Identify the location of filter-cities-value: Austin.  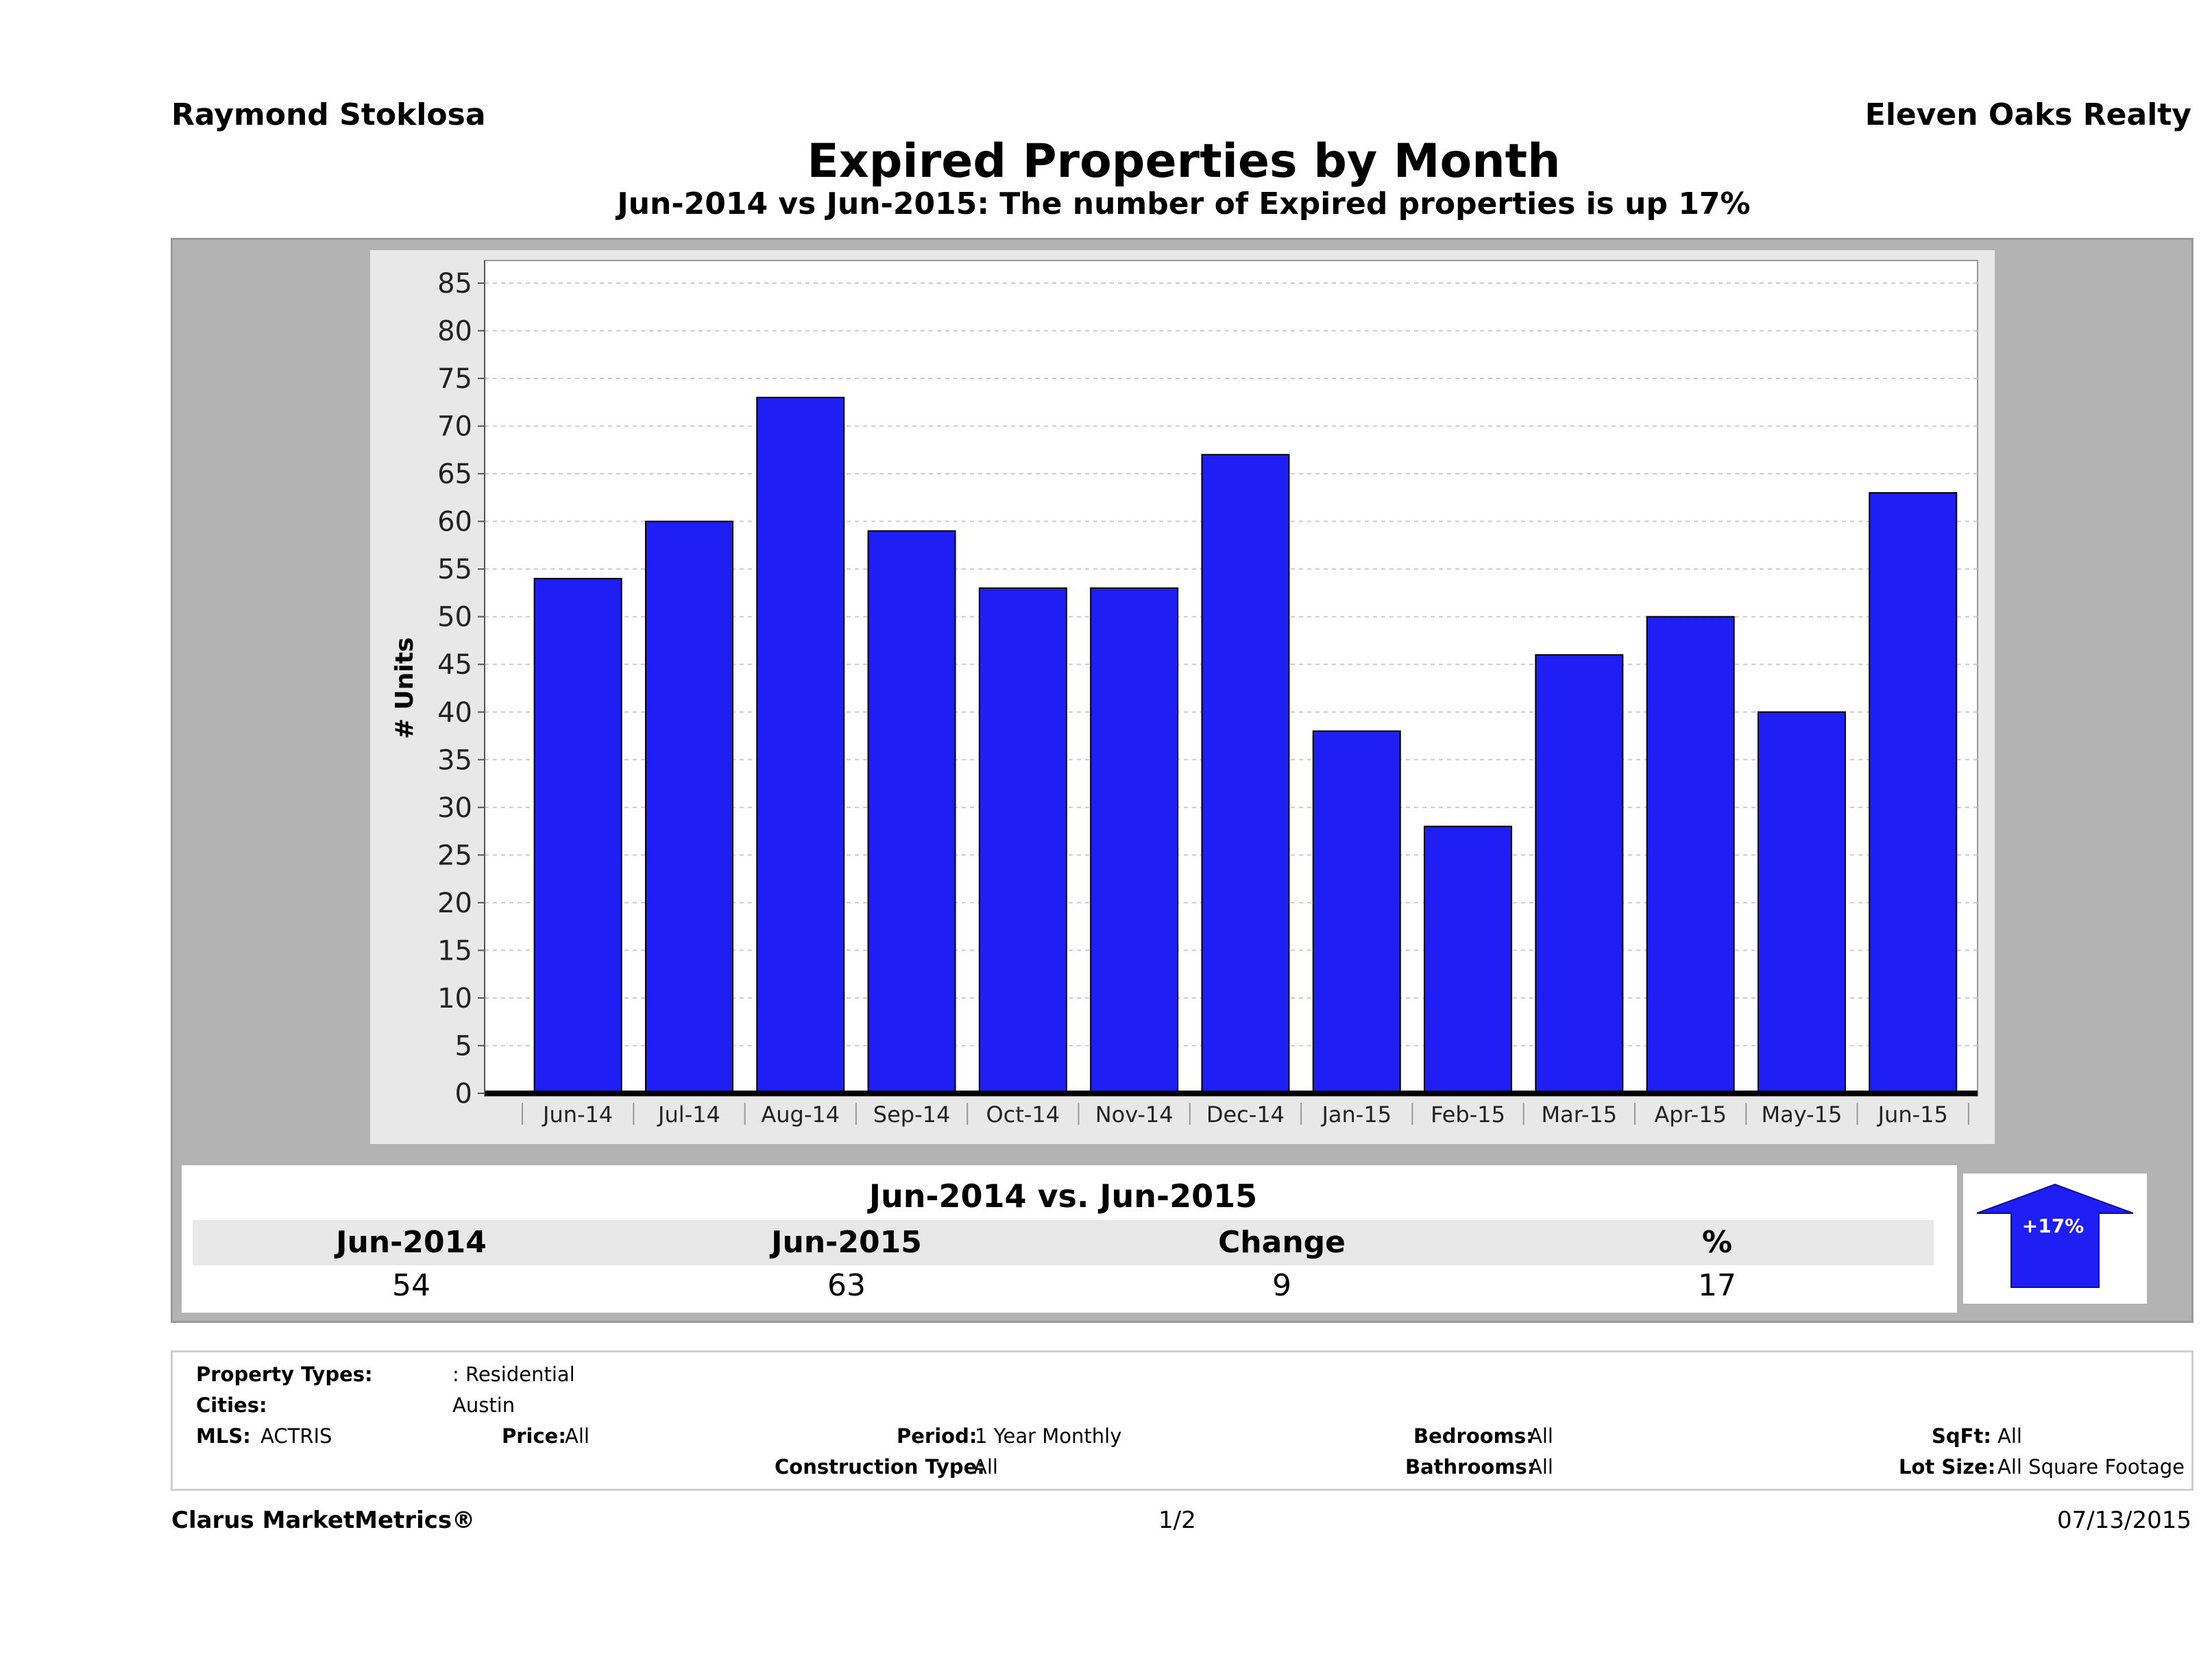
(484, 1405).